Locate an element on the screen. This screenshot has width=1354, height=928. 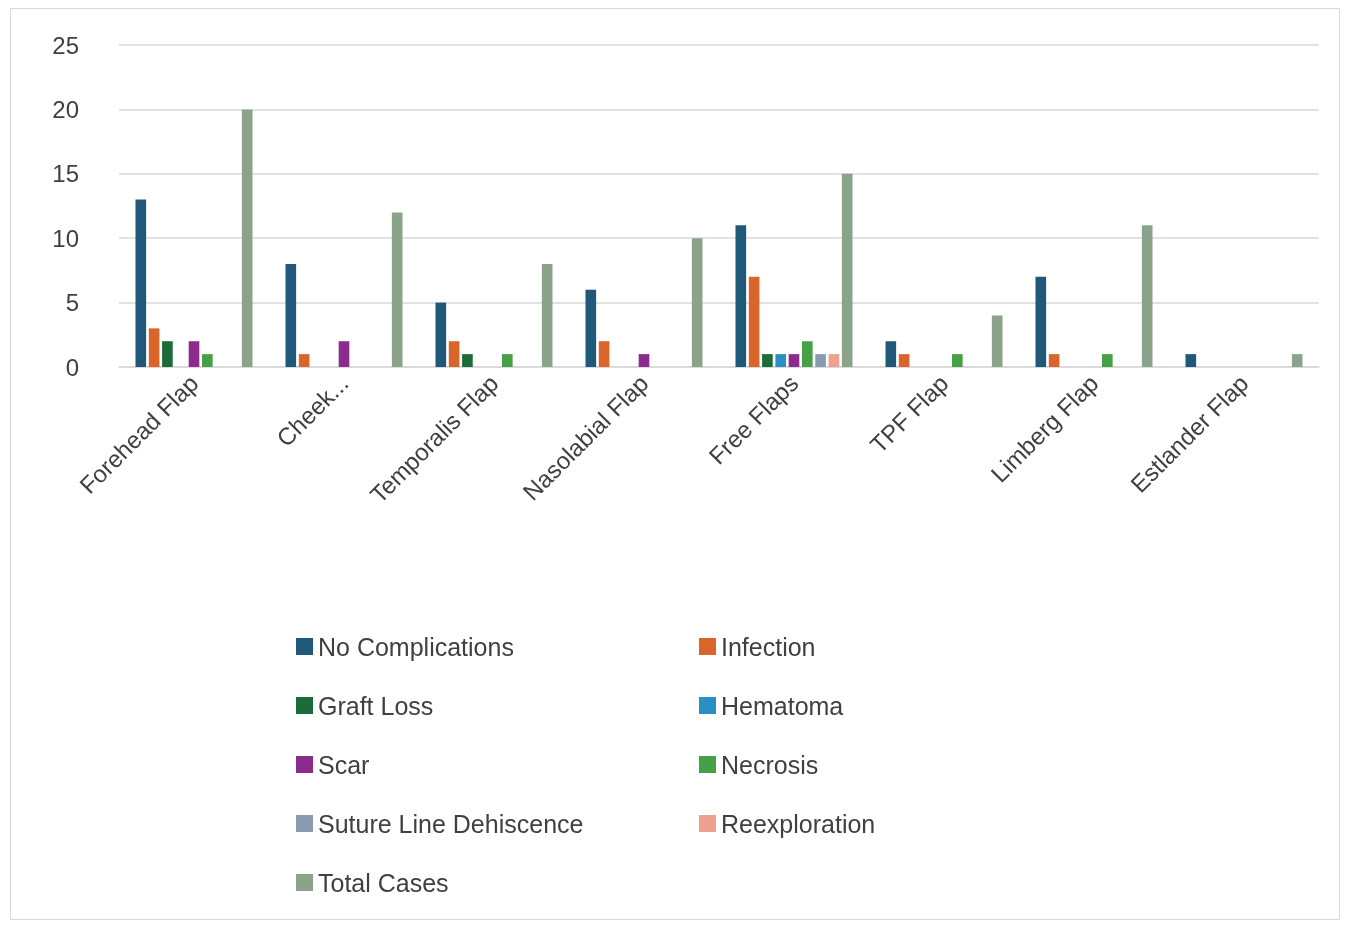
legend-label: Infection is located at coordinates (768, 646).